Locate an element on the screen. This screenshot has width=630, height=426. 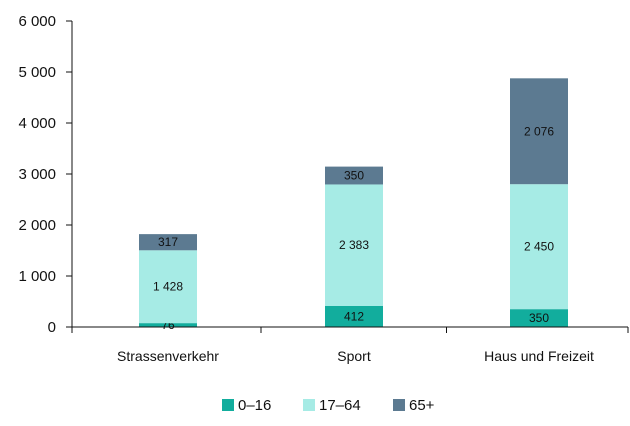
legend-label: 0–16 is located at coordinates (254, 405).